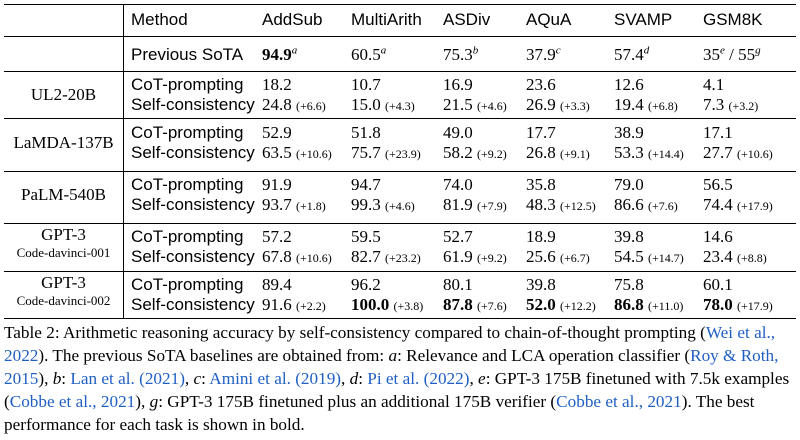  I want to click on sc-gain: (+14.4), so click(666, 154).